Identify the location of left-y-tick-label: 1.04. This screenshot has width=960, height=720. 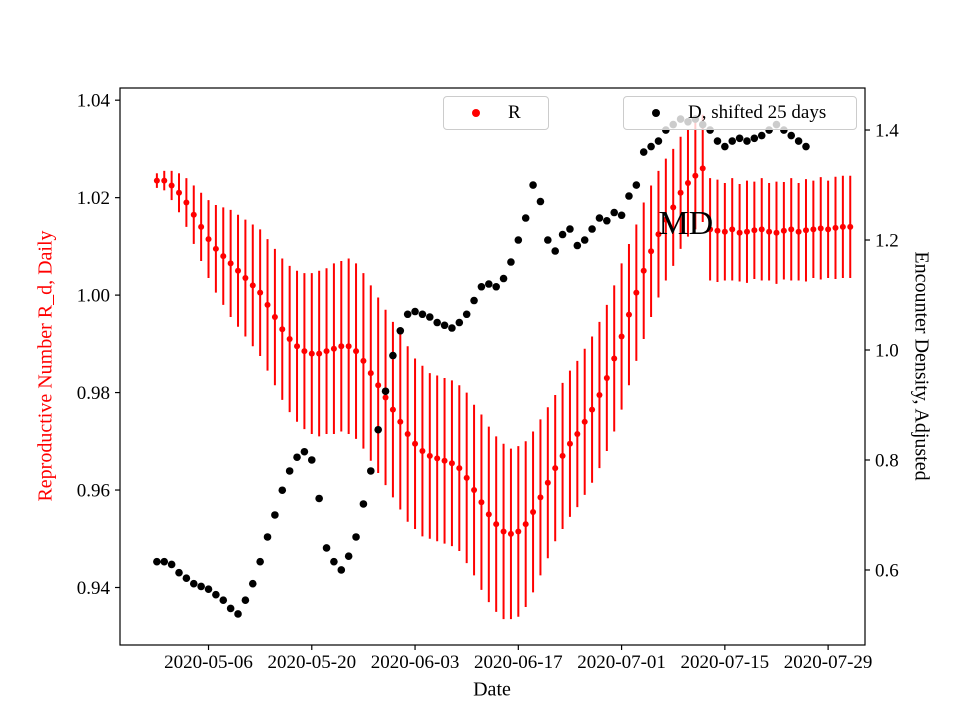
(94, 101).